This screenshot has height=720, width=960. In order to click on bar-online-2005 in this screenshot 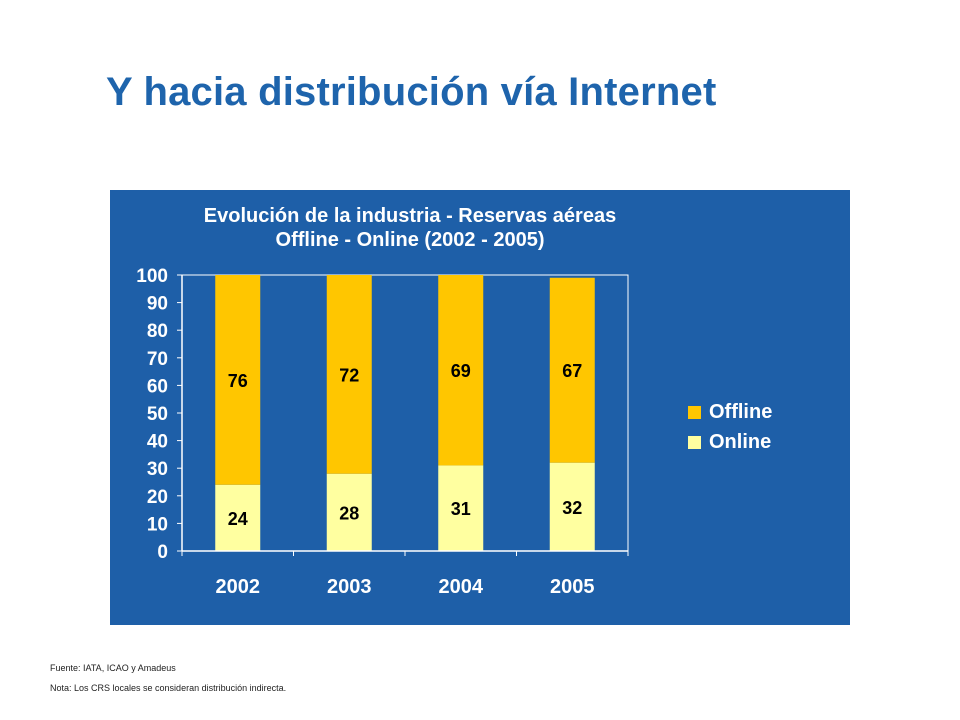, I will do `click(572, 506)`.